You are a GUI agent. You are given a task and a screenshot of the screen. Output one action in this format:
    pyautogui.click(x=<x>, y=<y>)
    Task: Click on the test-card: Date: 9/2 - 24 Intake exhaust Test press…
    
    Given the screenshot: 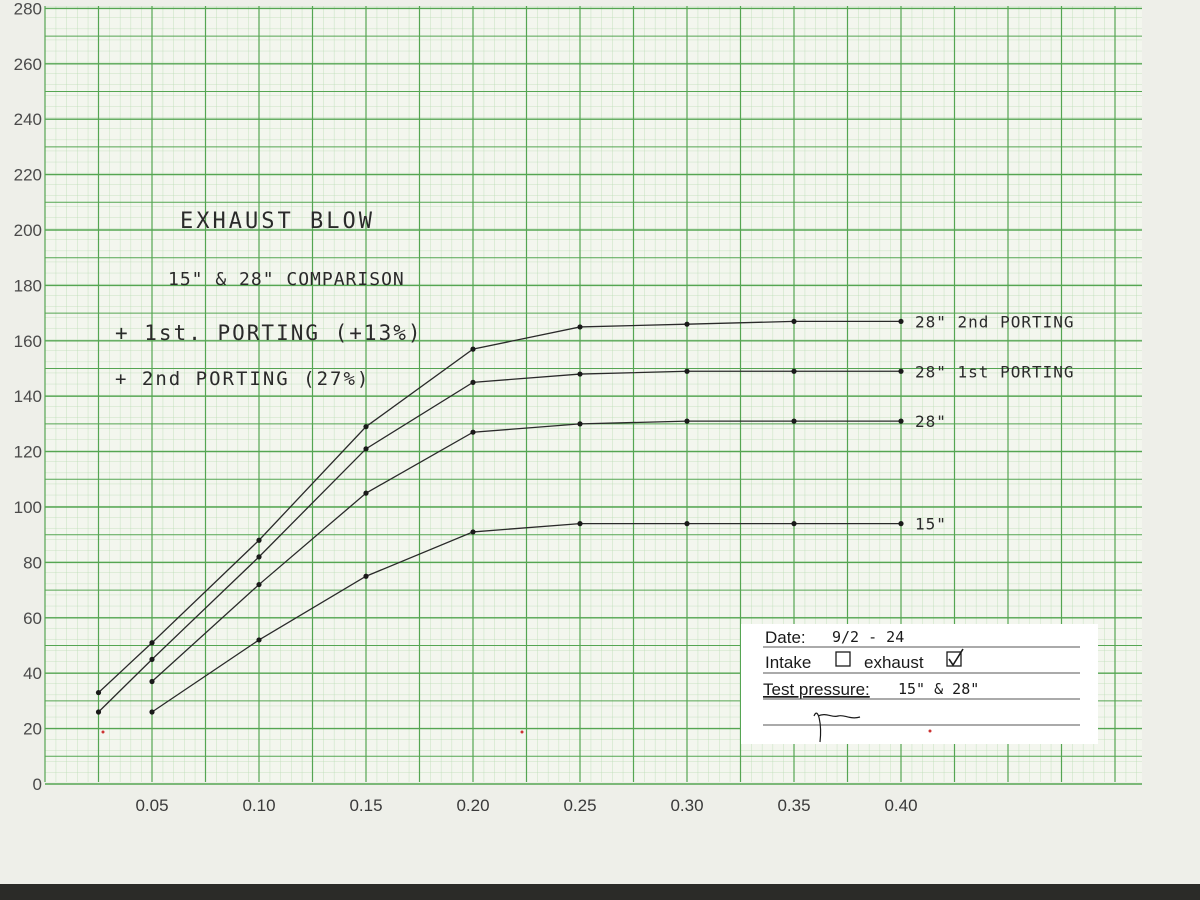 What is the action you would take?
    pyautogui.click(x=919, y=684)
    